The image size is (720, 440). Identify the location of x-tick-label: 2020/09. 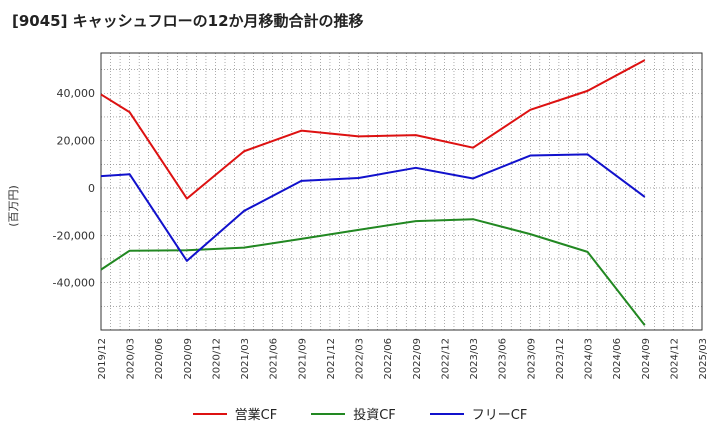
(188, 359).